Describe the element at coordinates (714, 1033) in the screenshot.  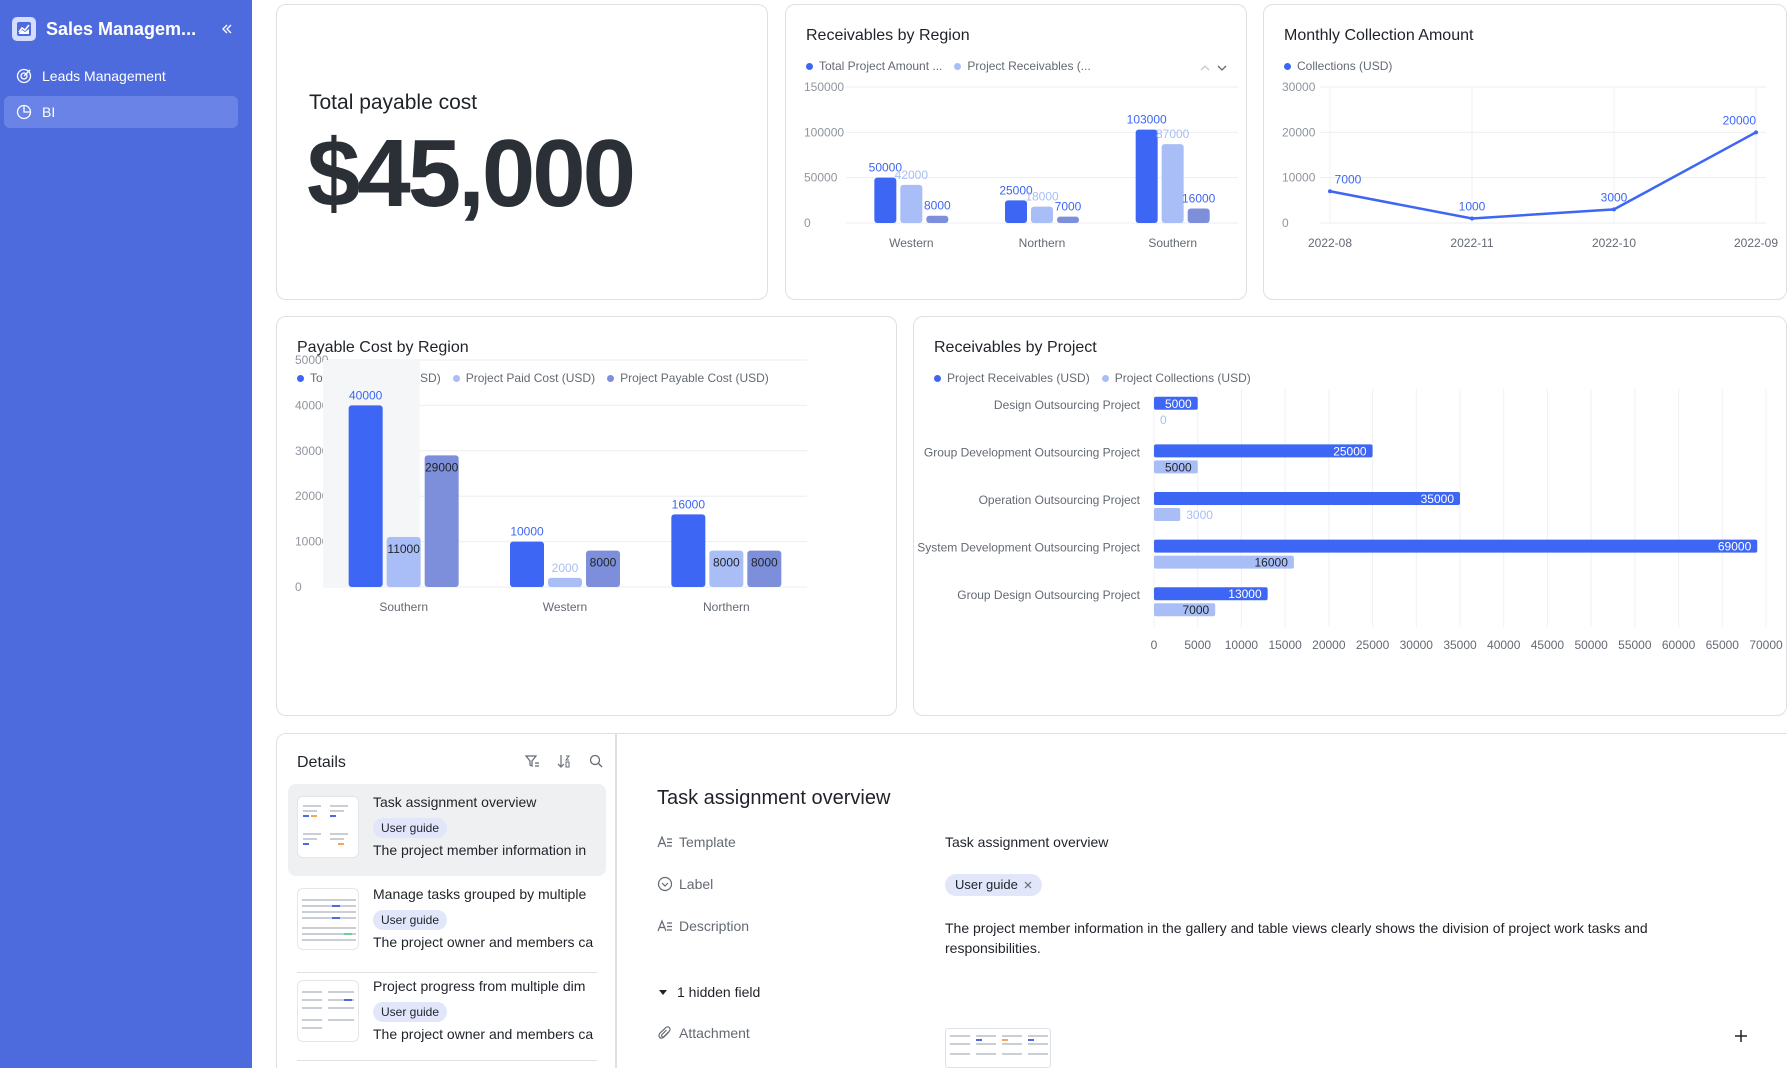
I see `field-label: Attachment` at that location.